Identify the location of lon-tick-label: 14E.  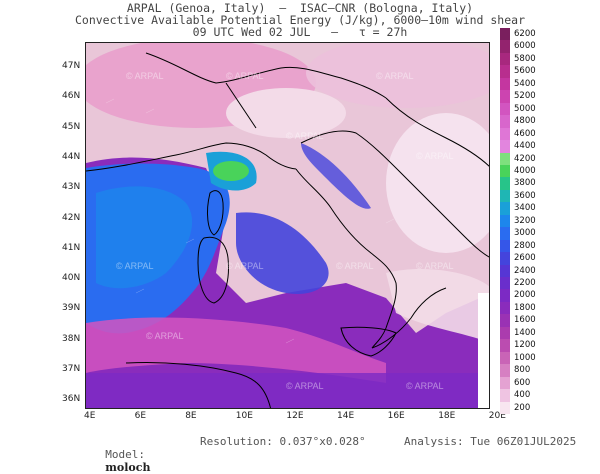
(346, 416).